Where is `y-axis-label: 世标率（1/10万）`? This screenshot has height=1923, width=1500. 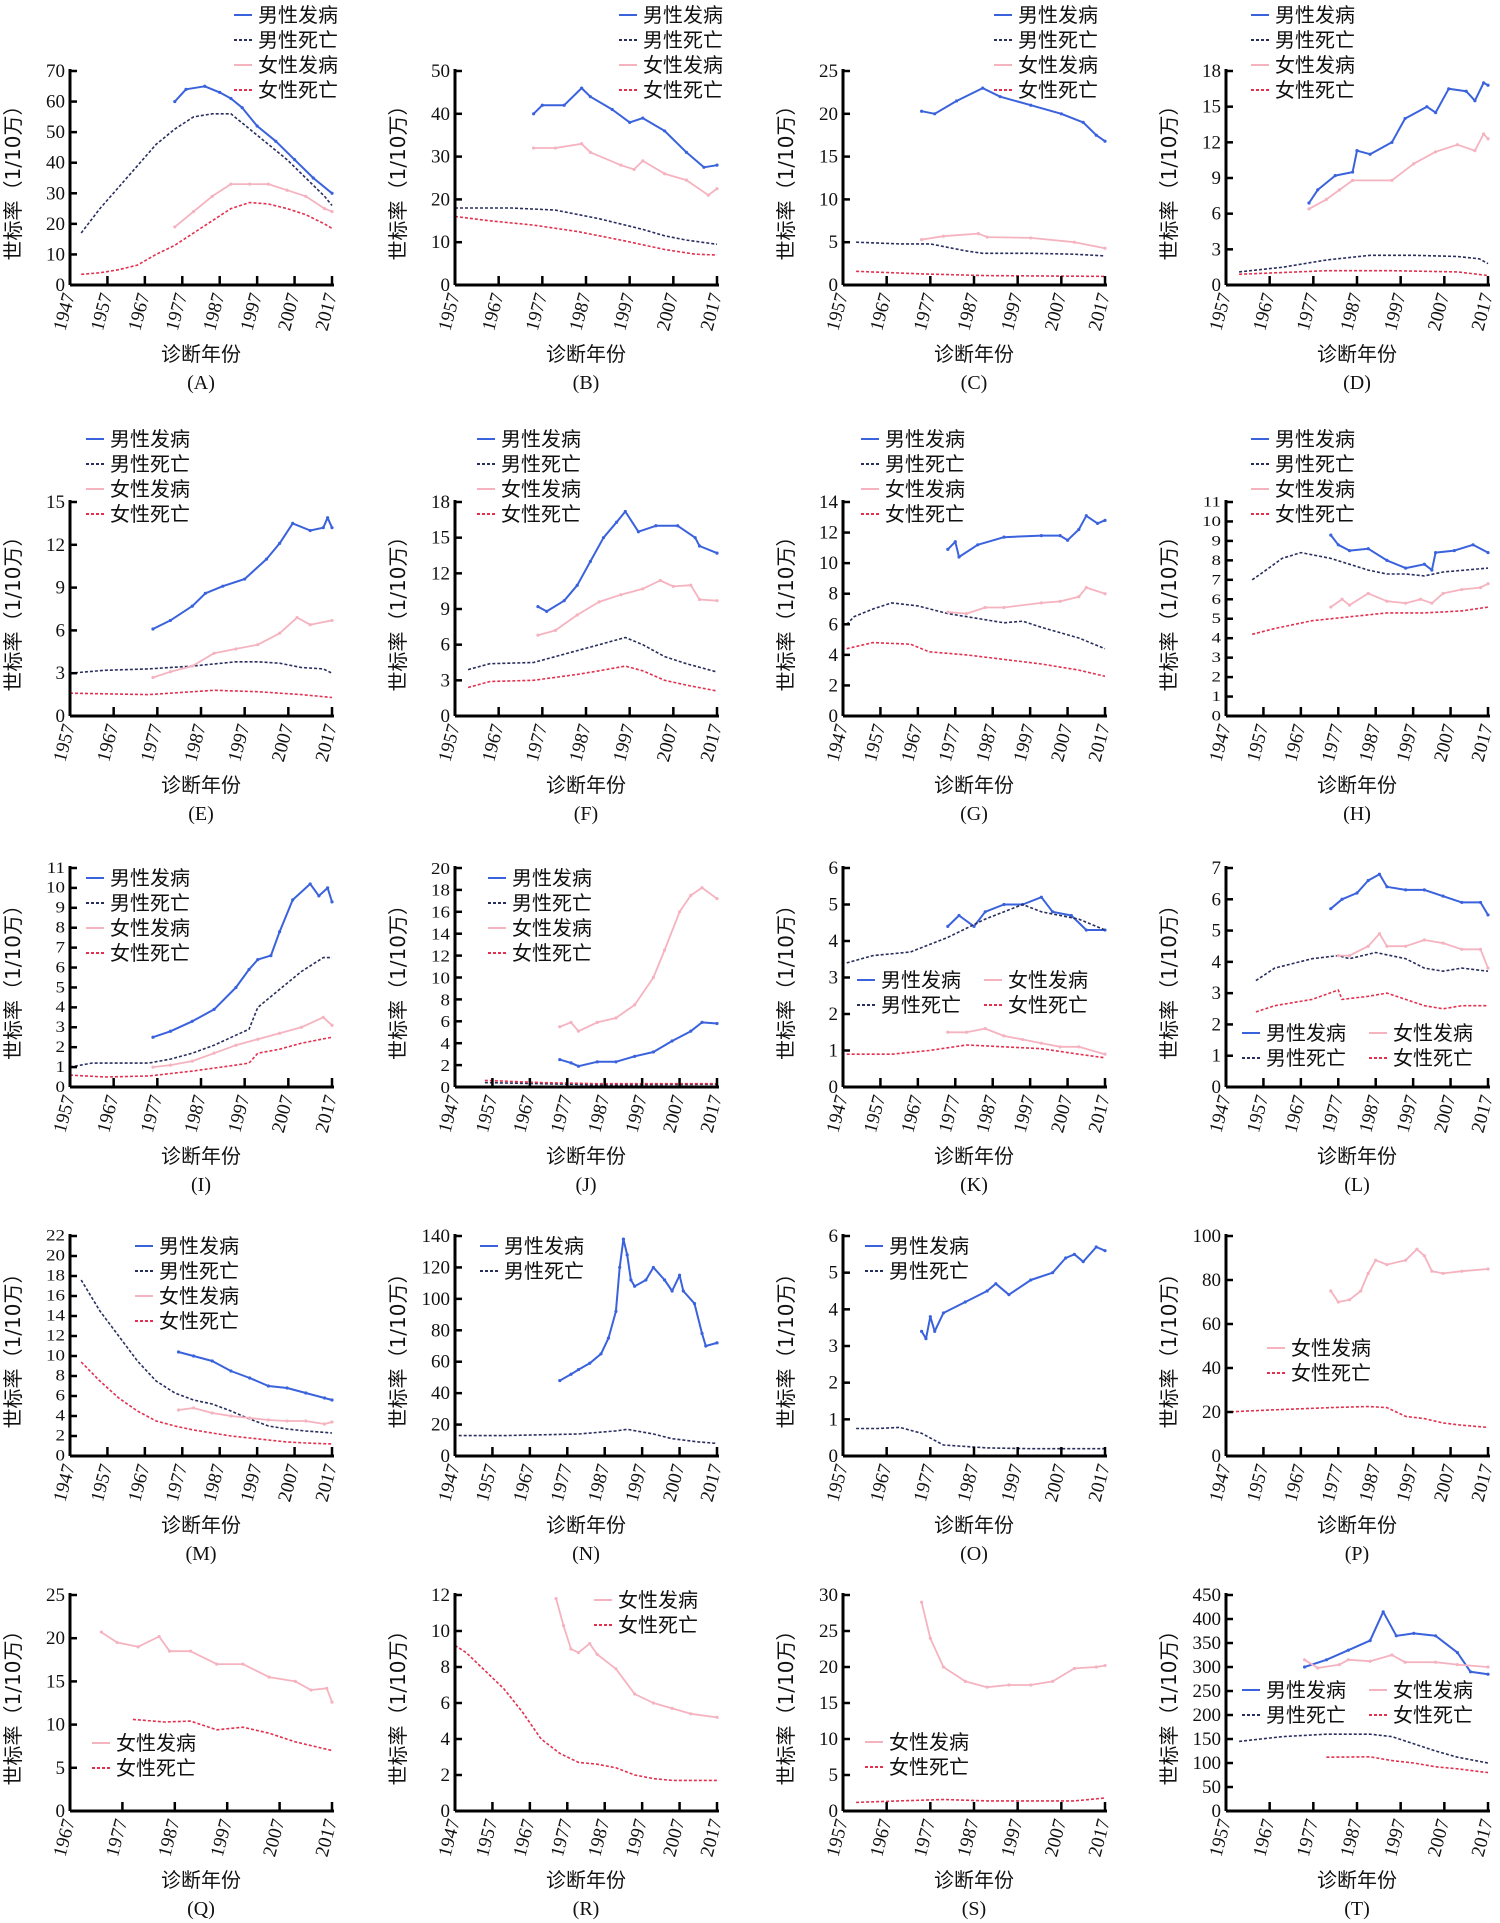
y-axis-label: 世标率（1/10万） is located at coordinates (786, 178).